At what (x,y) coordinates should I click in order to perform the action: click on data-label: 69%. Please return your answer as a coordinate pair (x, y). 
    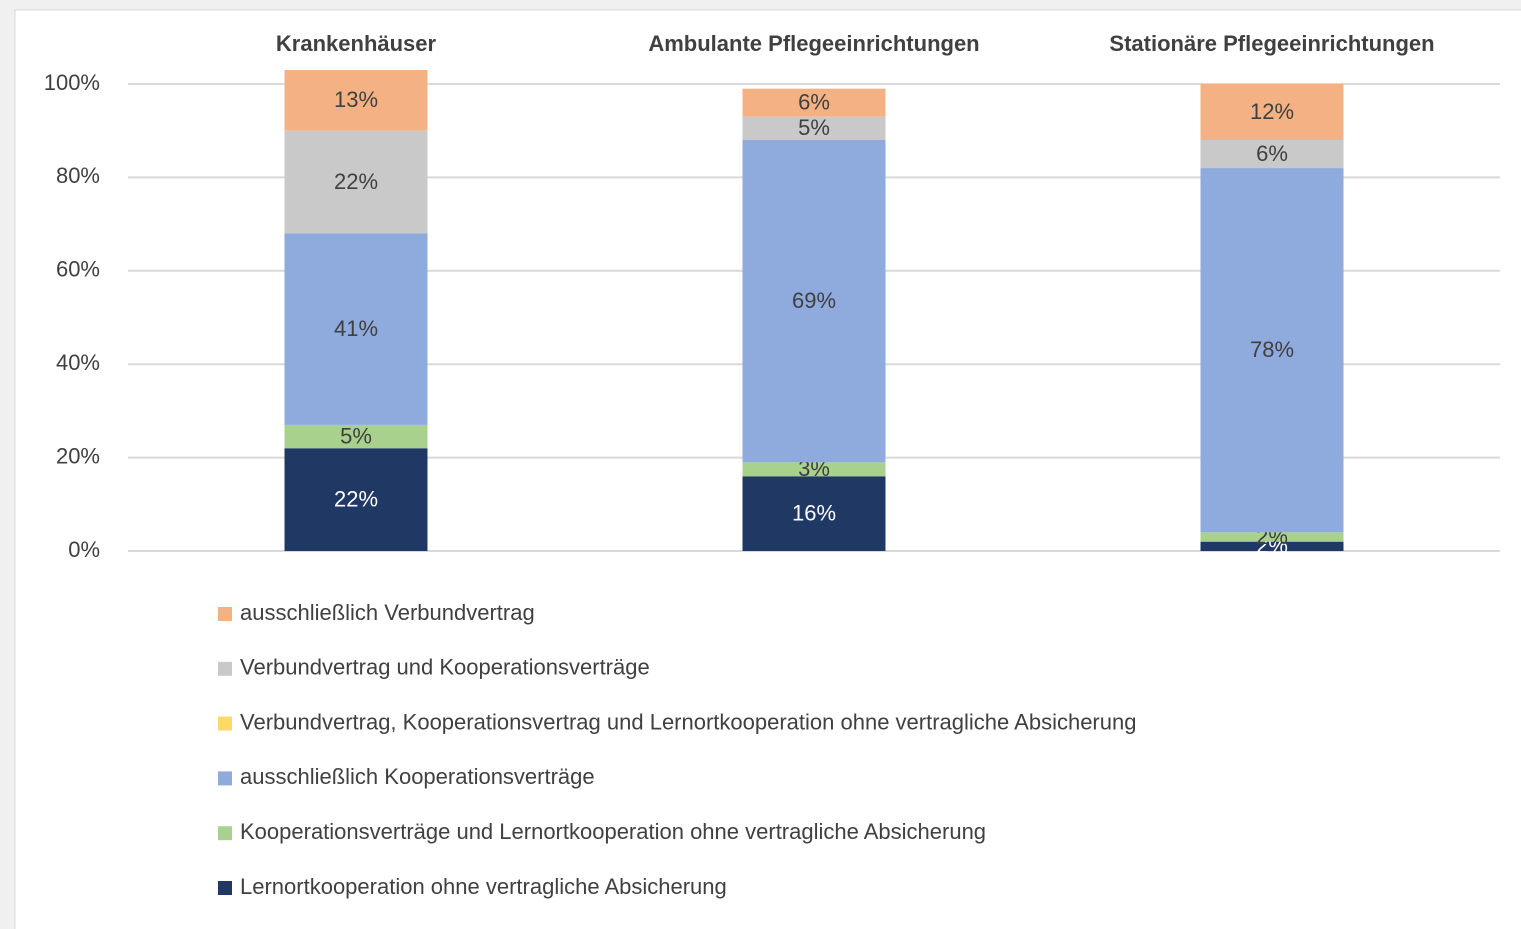
    Looking at the image, I should click on (814, 300).